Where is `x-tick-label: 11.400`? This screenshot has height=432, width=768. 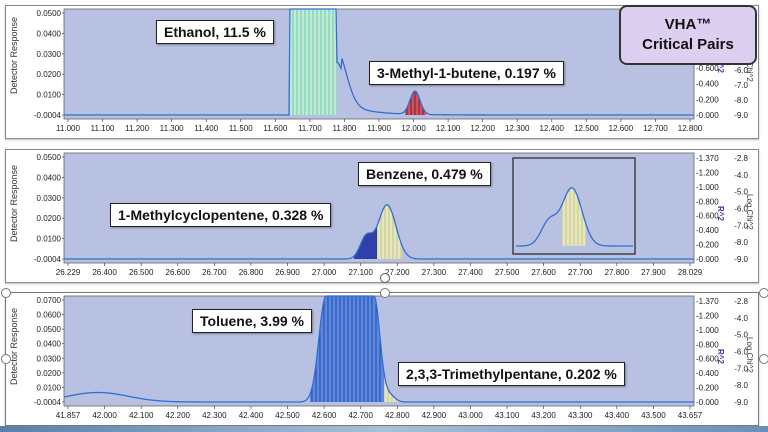 x-tick-label: 11.400 is located at coordinates (206, 128).